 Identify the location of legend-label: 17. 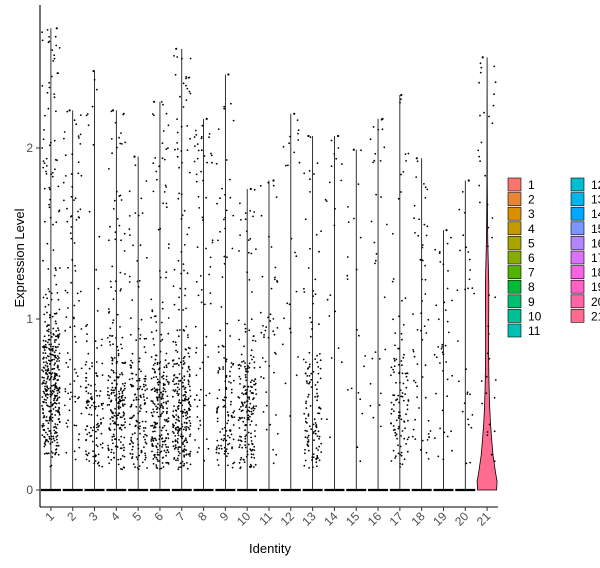
(595, 258).